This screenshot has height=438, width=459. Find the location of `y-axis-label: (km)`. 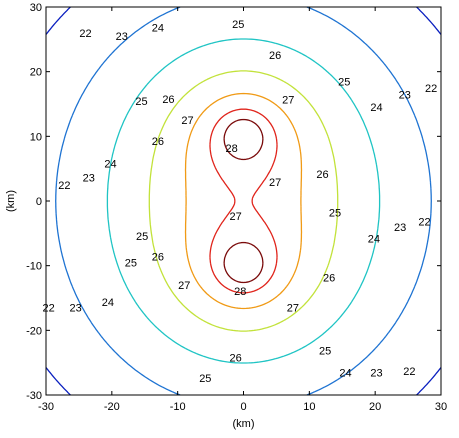

y-axis-label: (km) is located at coordinates (11, 201).